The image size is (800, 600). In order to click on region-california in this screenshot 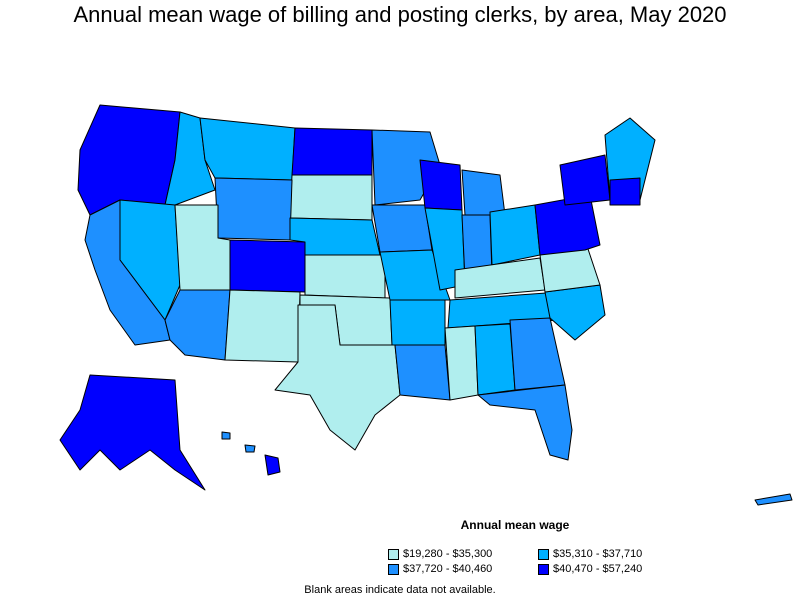, I will do `click(127, 272)`.